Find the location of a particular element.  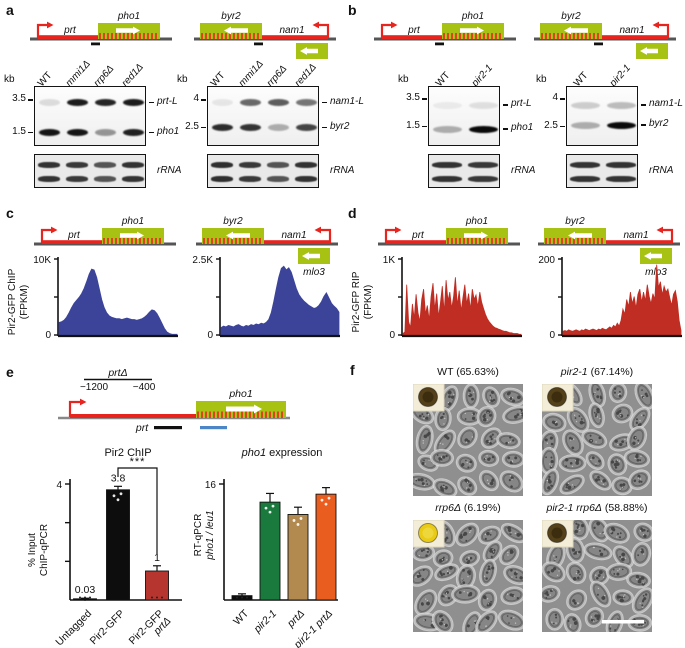

gene-diagram-prt-deletion: prtΔ −1200 −400 pho1 prt is located at coordinates (174, 407).